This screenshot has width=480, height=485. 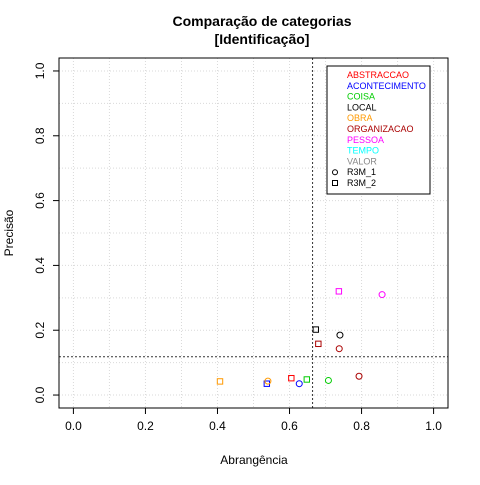 What do you see at coordinates (335, 183) in the screenshot?
I see `legend-marker-square` at bounding box center [335, 183].